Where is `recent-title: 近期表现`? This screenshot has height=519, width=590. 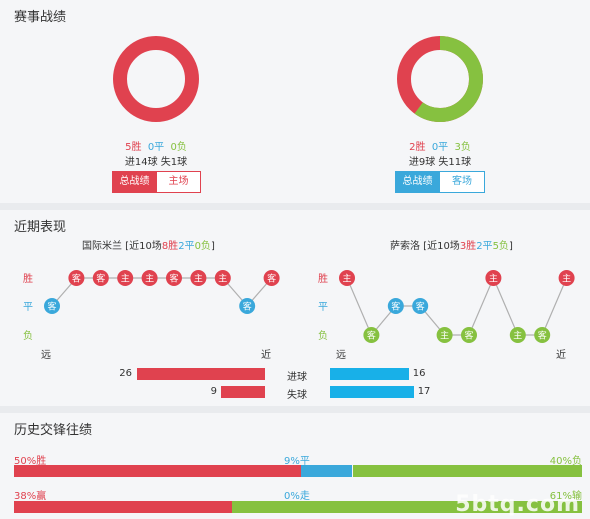 recent-title: 近期表现 is located at coordinates (40, 227).